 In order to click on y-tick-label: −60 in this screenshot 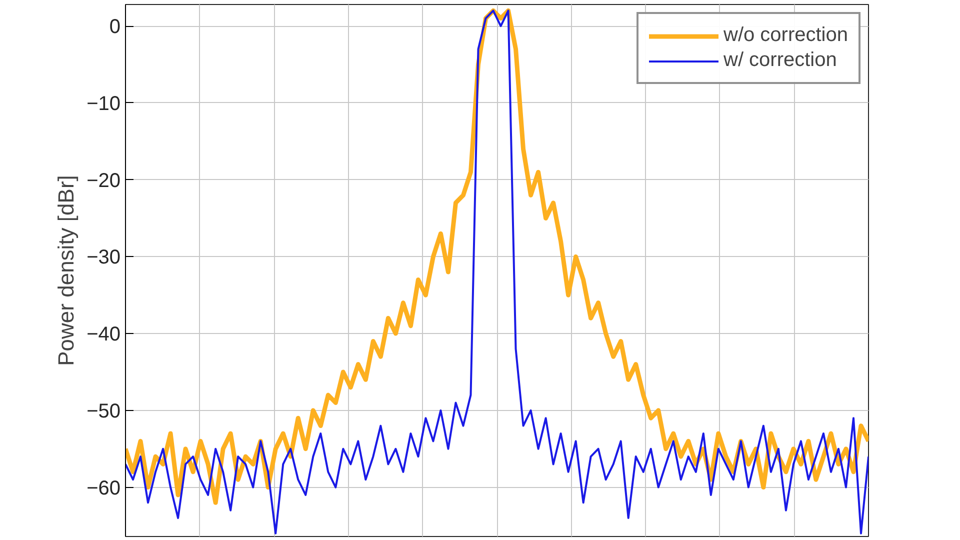, I will do `click(103, 488)`.